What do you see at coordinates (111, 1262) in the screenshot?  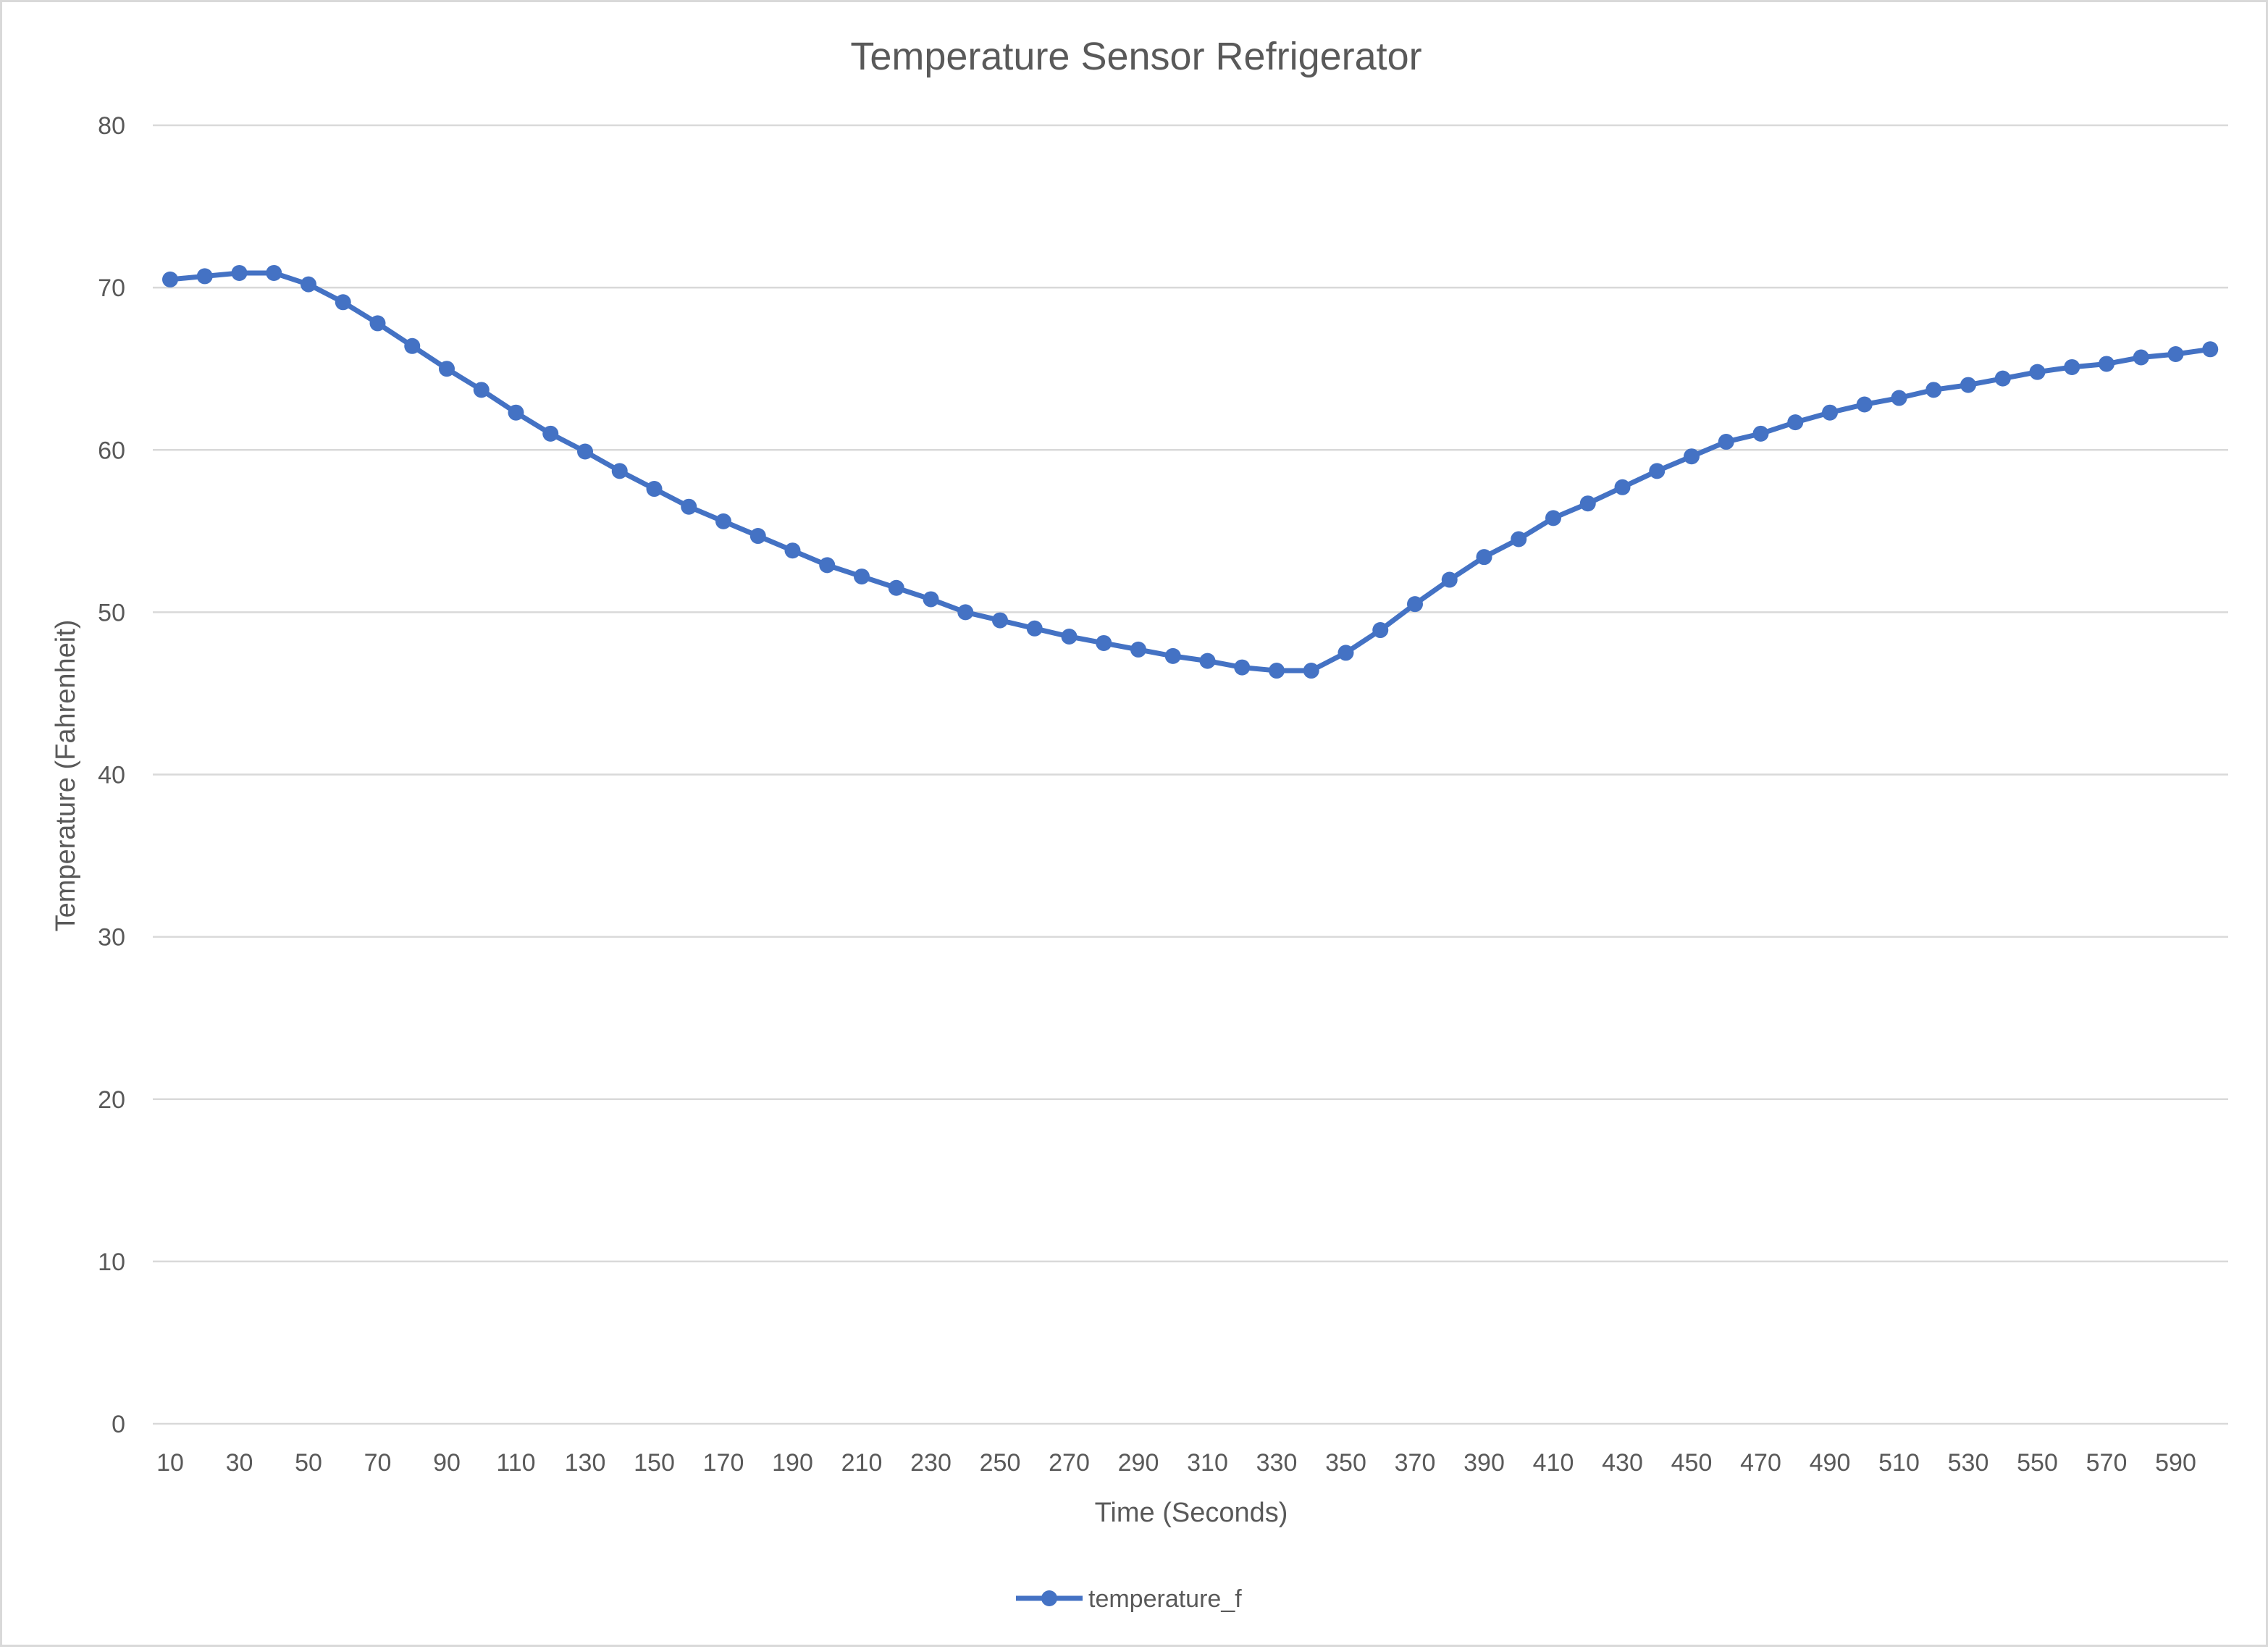 I see `y-tick-label: 10` at bounding box center [111, 1262].